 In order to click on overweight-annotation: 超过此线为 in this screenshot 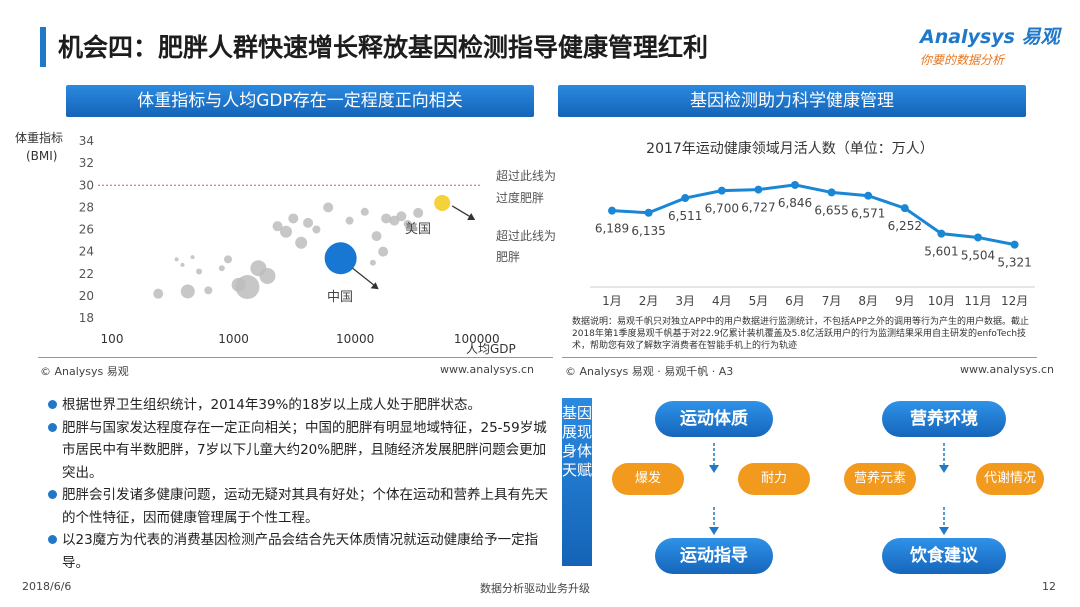, I will do `click(526, 175)`.